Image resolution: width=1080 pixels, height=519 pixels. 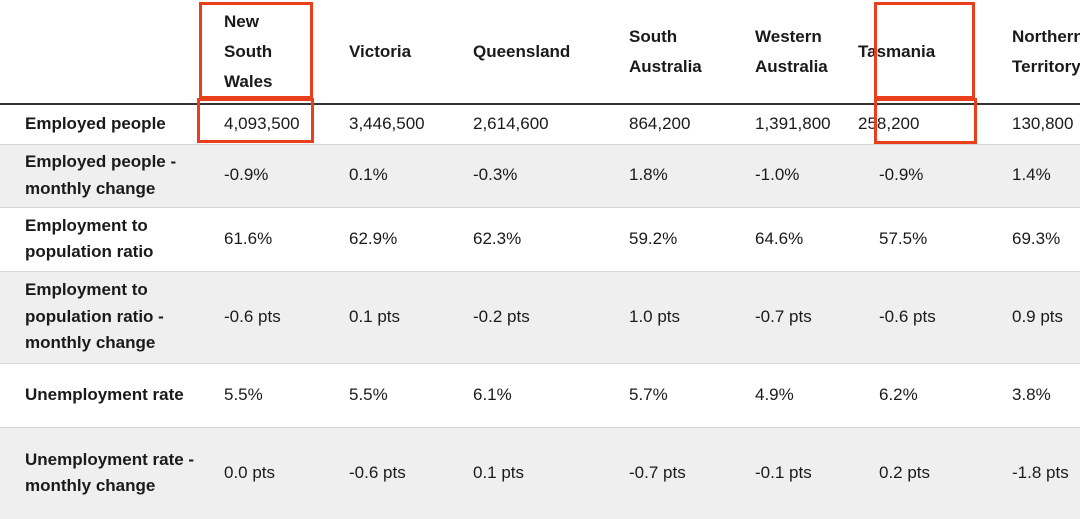 What do you see at coordinates (522, 51) in the screenshot?
I see `column-header-queensland: Queensland` at bounding box center [522, 51].